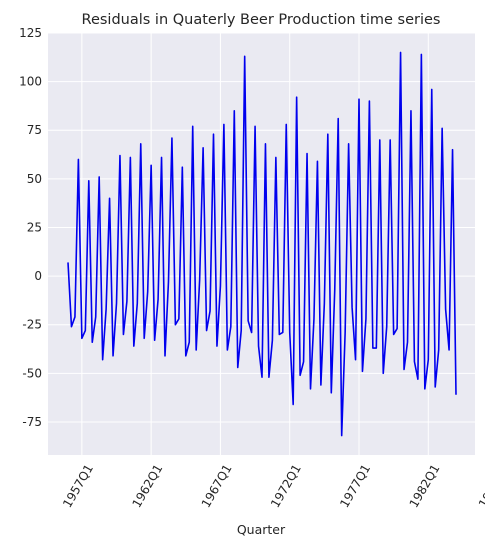  Describe the element at coordinates (261, 529) in the screenshot. I see `x-axis-label: Quarter` at that location.